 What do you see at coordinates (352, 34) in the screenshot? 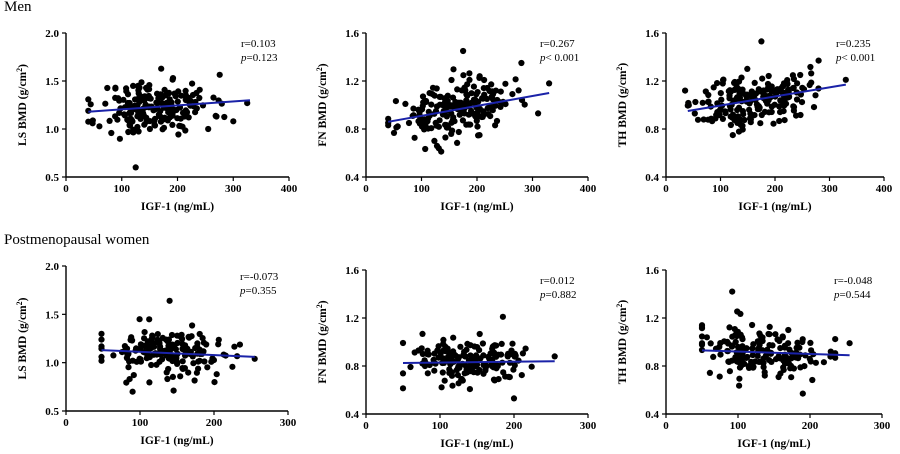
I see `y-tick-label: 1.6` at bounding box center [352, 34].